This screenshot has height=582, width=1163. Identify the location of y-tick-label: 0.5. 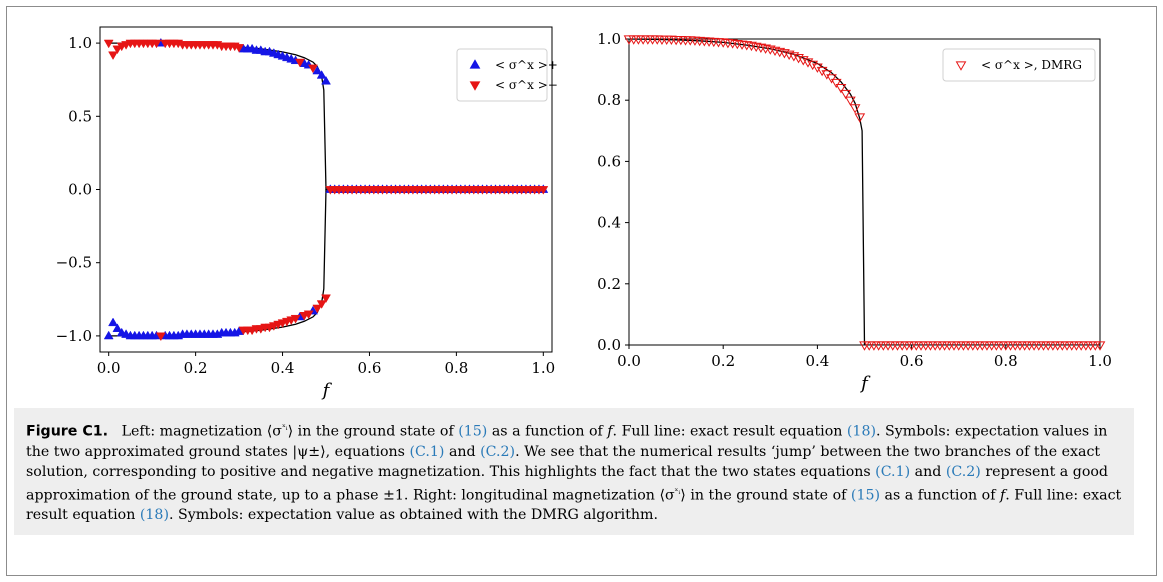
(80, 116).